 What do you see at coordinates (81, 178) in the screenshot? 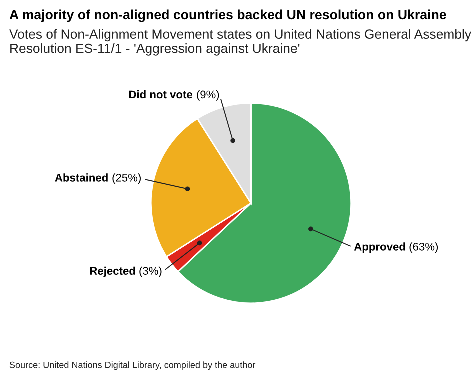
I see `slice-label: Abstained` at bounding box center [81, 178].